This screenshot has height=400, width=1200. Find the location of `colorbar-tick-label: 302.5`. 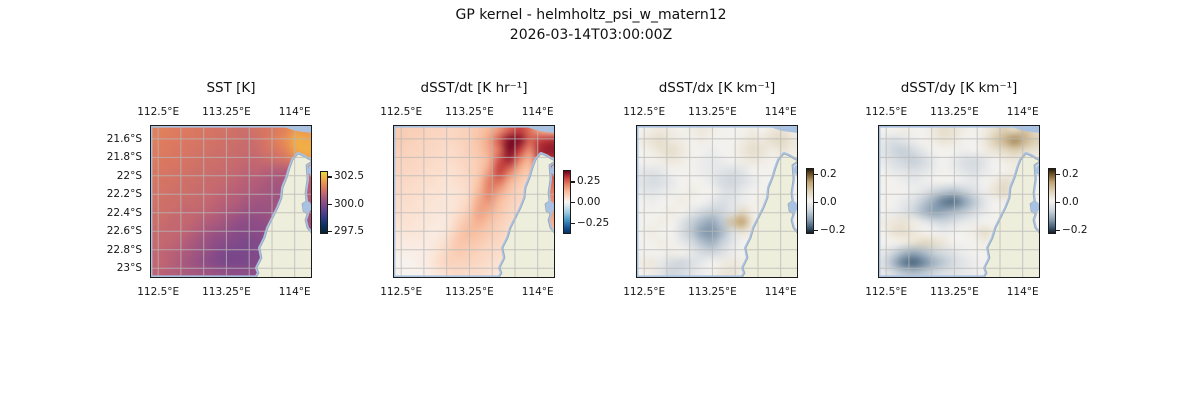

colorbar-tick-label: 302.5 is located at coordinates (349, 176).